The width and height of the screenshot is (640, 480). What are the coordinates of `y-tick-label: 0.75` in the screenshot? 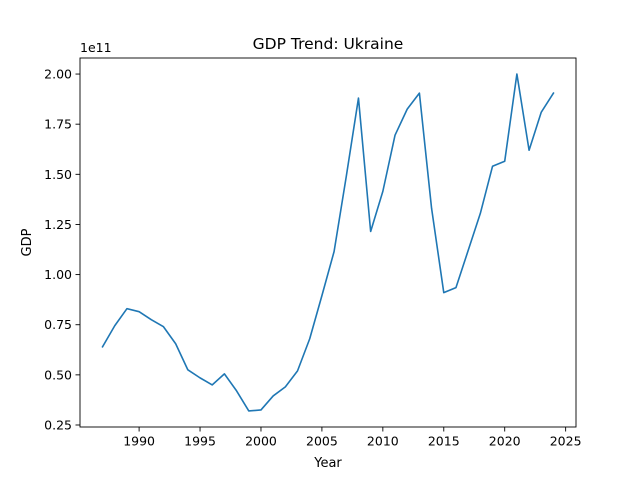 It's located at (58, 324).